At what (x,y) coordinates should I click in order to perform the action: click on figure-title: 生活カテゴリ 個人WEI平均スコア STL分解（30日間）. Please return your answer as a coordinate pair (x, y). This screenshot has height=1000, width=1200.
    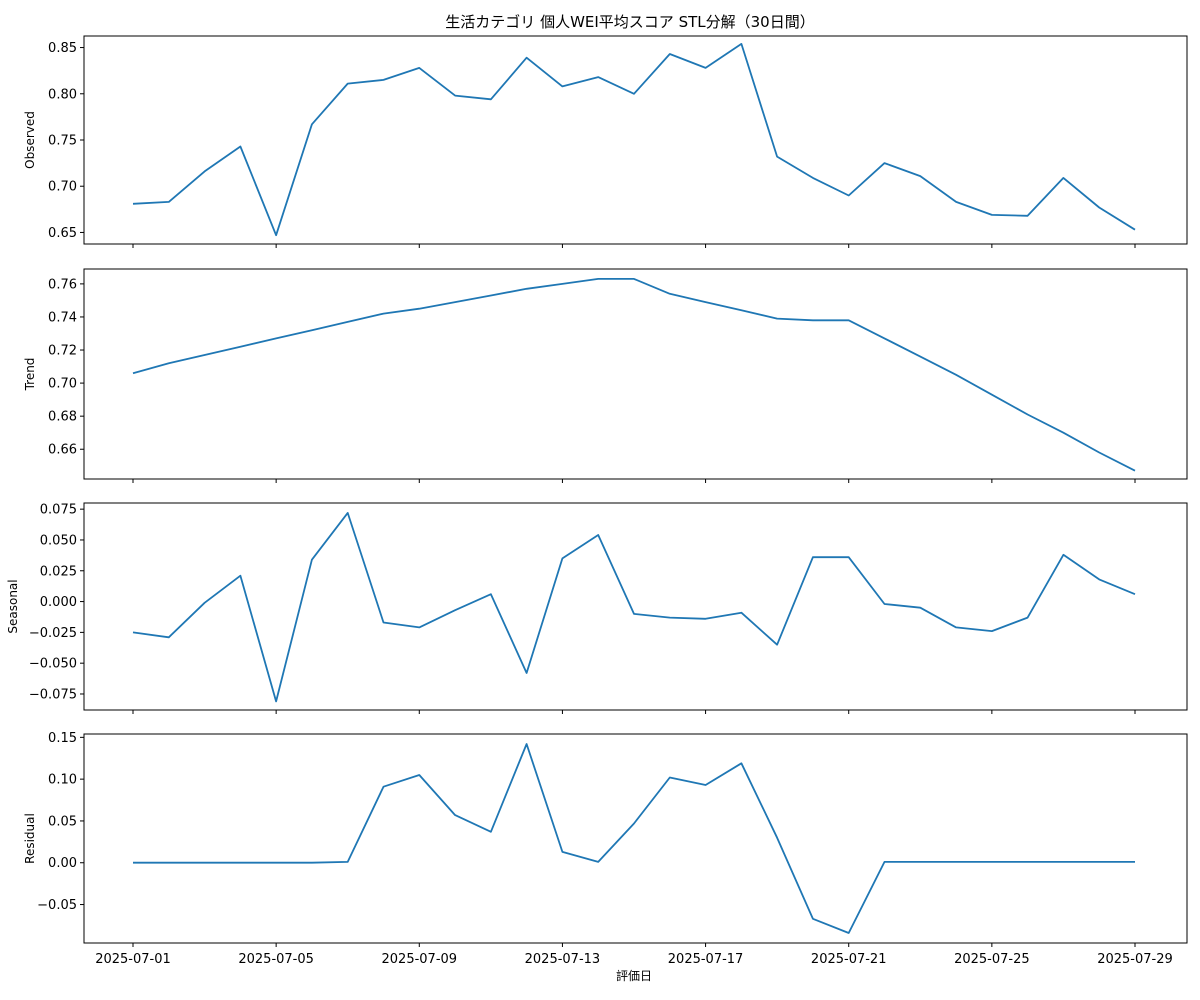
    Looking at the image, I should click on (629, 22).